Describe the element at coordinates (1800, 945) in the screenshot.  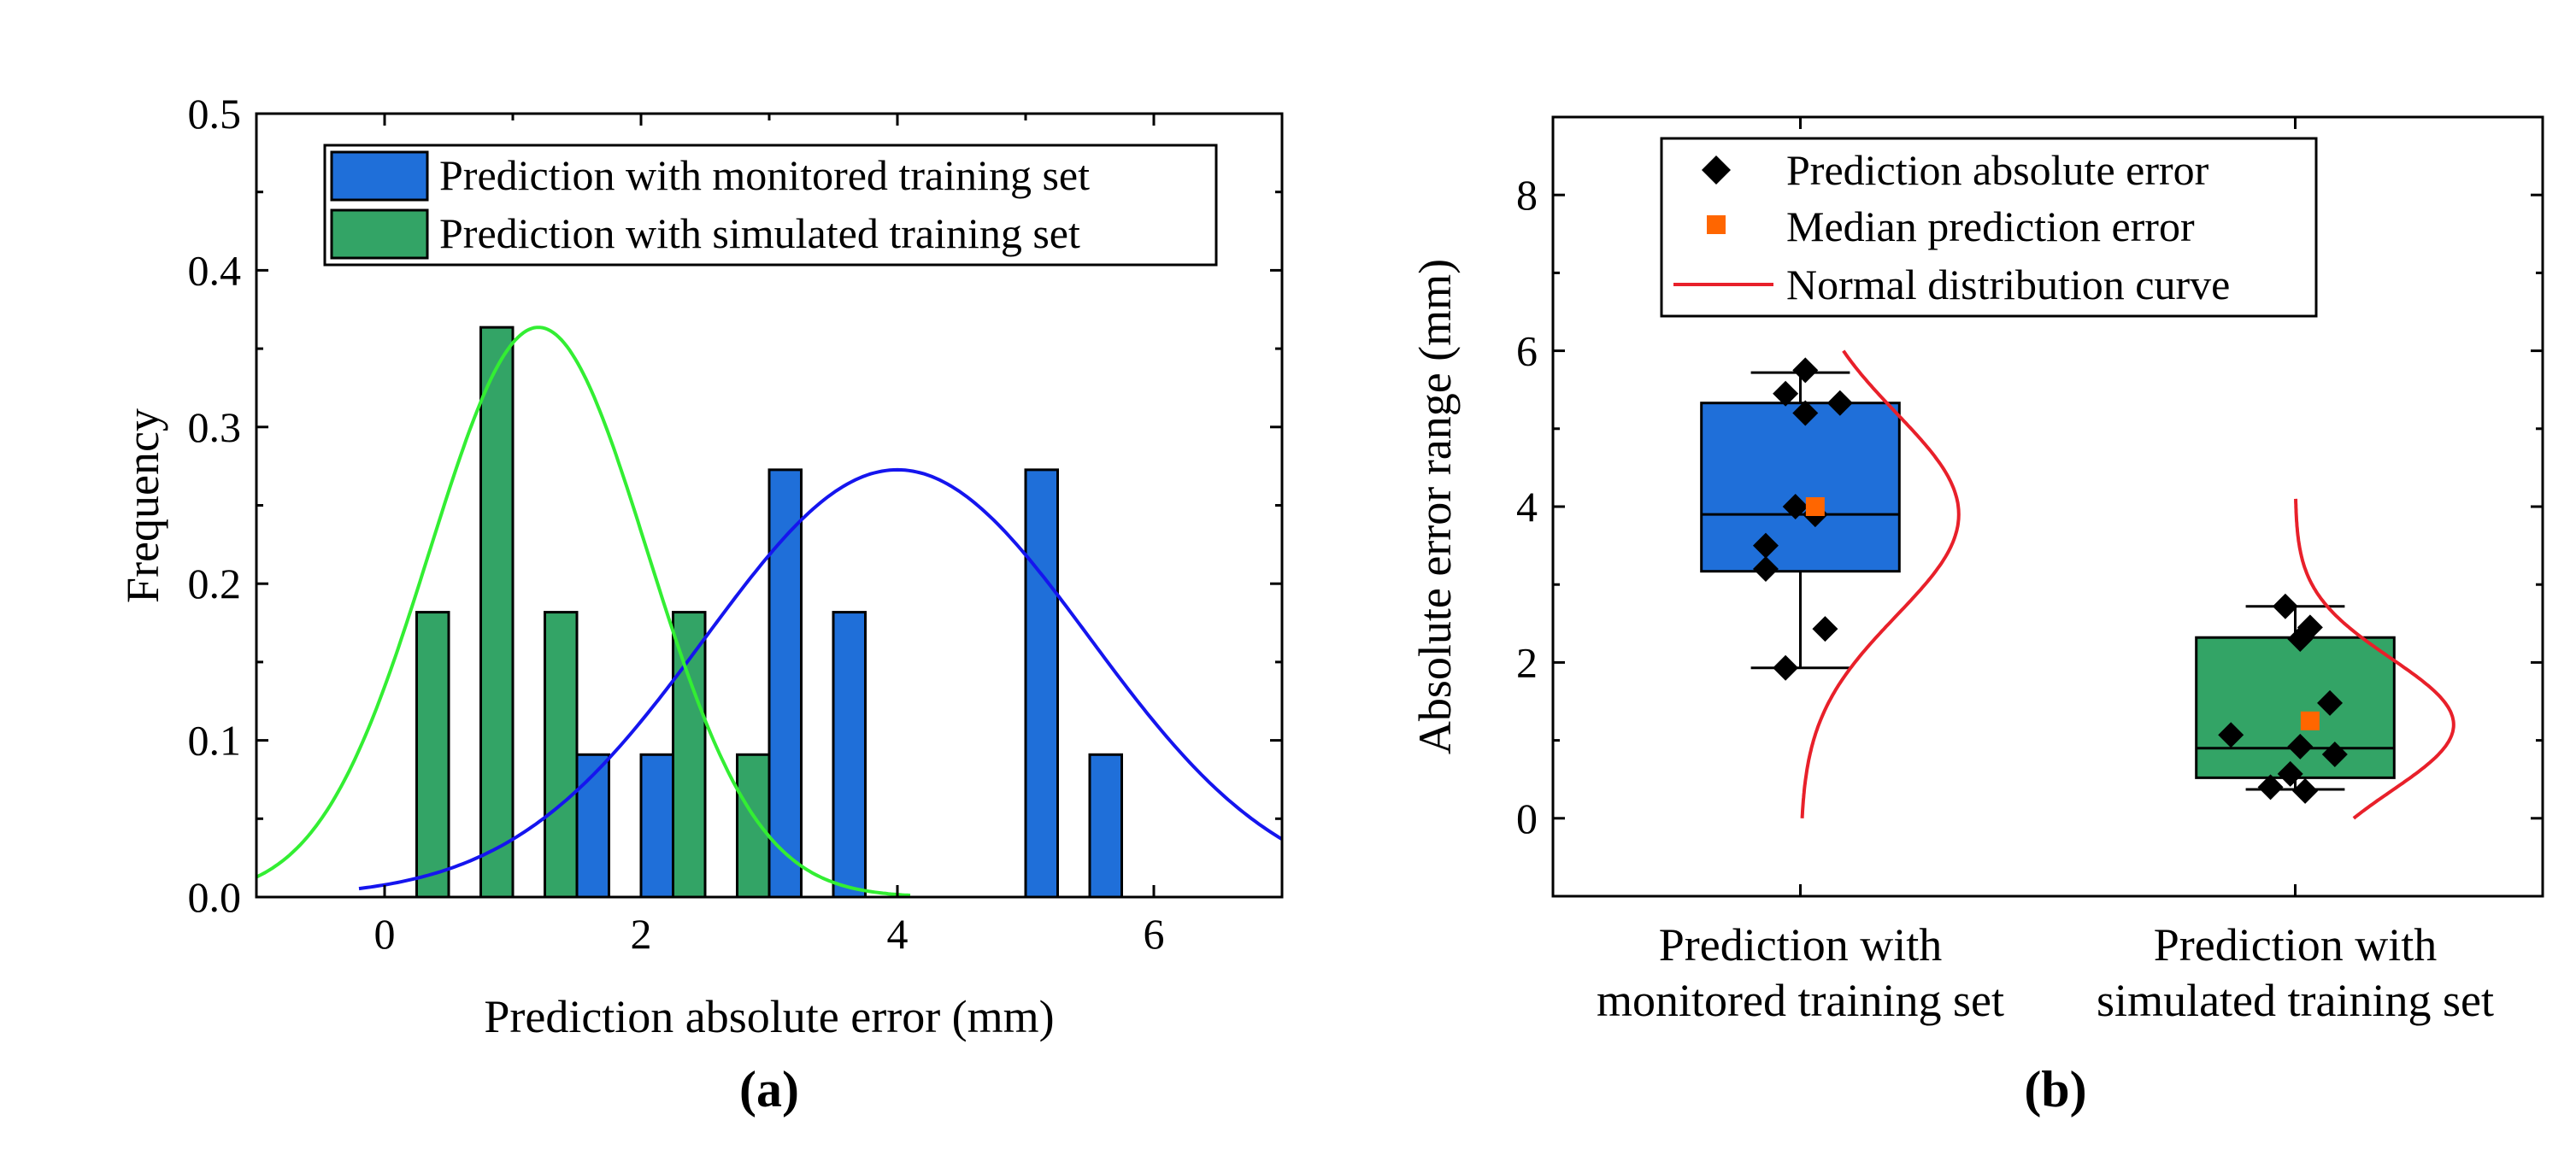
I see `monitored-category-label-line1: Prediction with` at that location.